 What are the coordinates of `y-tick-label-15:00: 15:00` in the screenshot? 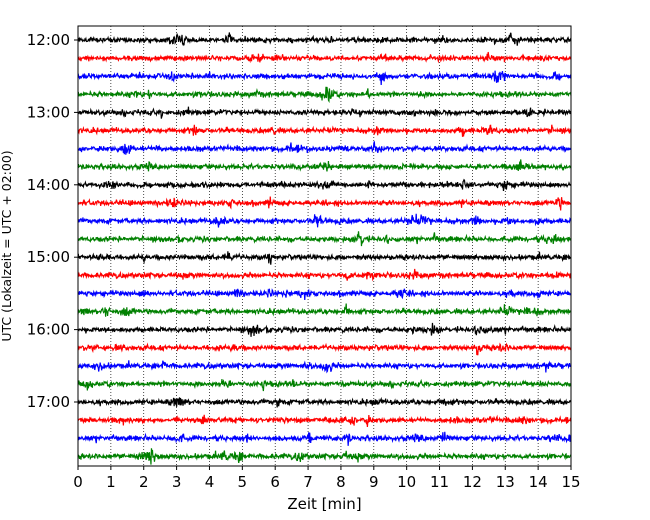 It's located at (48, 257).